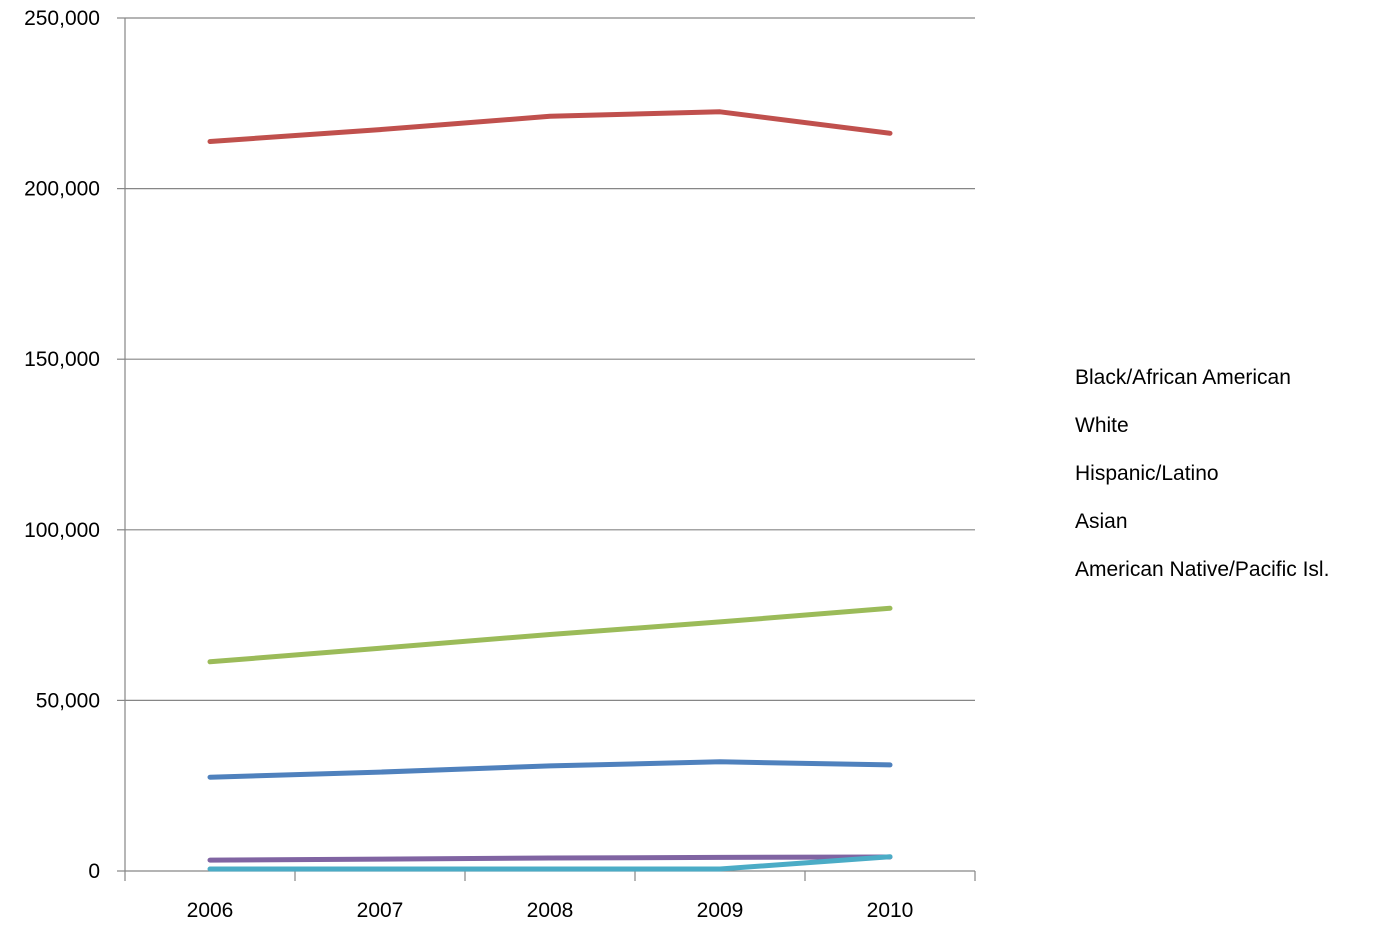 This screenshot has height=925, width=1388. Describe the element at coordinates (550, 769) in the screenshot. I see `series-line-black-african-american` at that location.